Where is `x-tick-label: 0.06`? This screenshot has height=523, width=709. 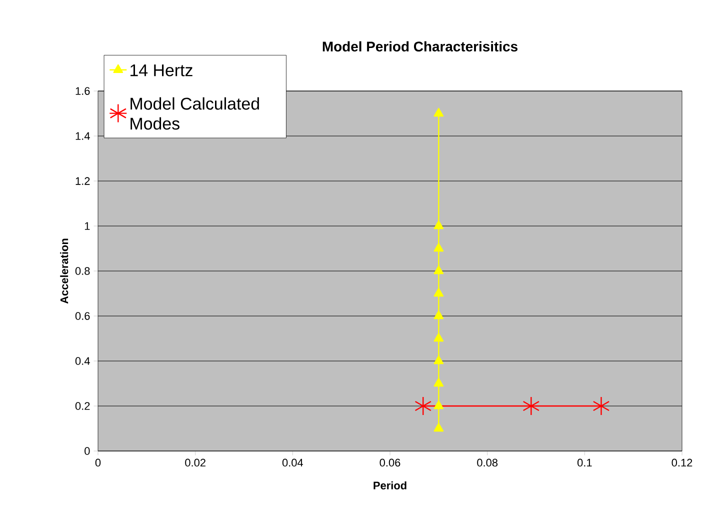 x-tick-label: 0.06 is located at coordinates (390, 462).